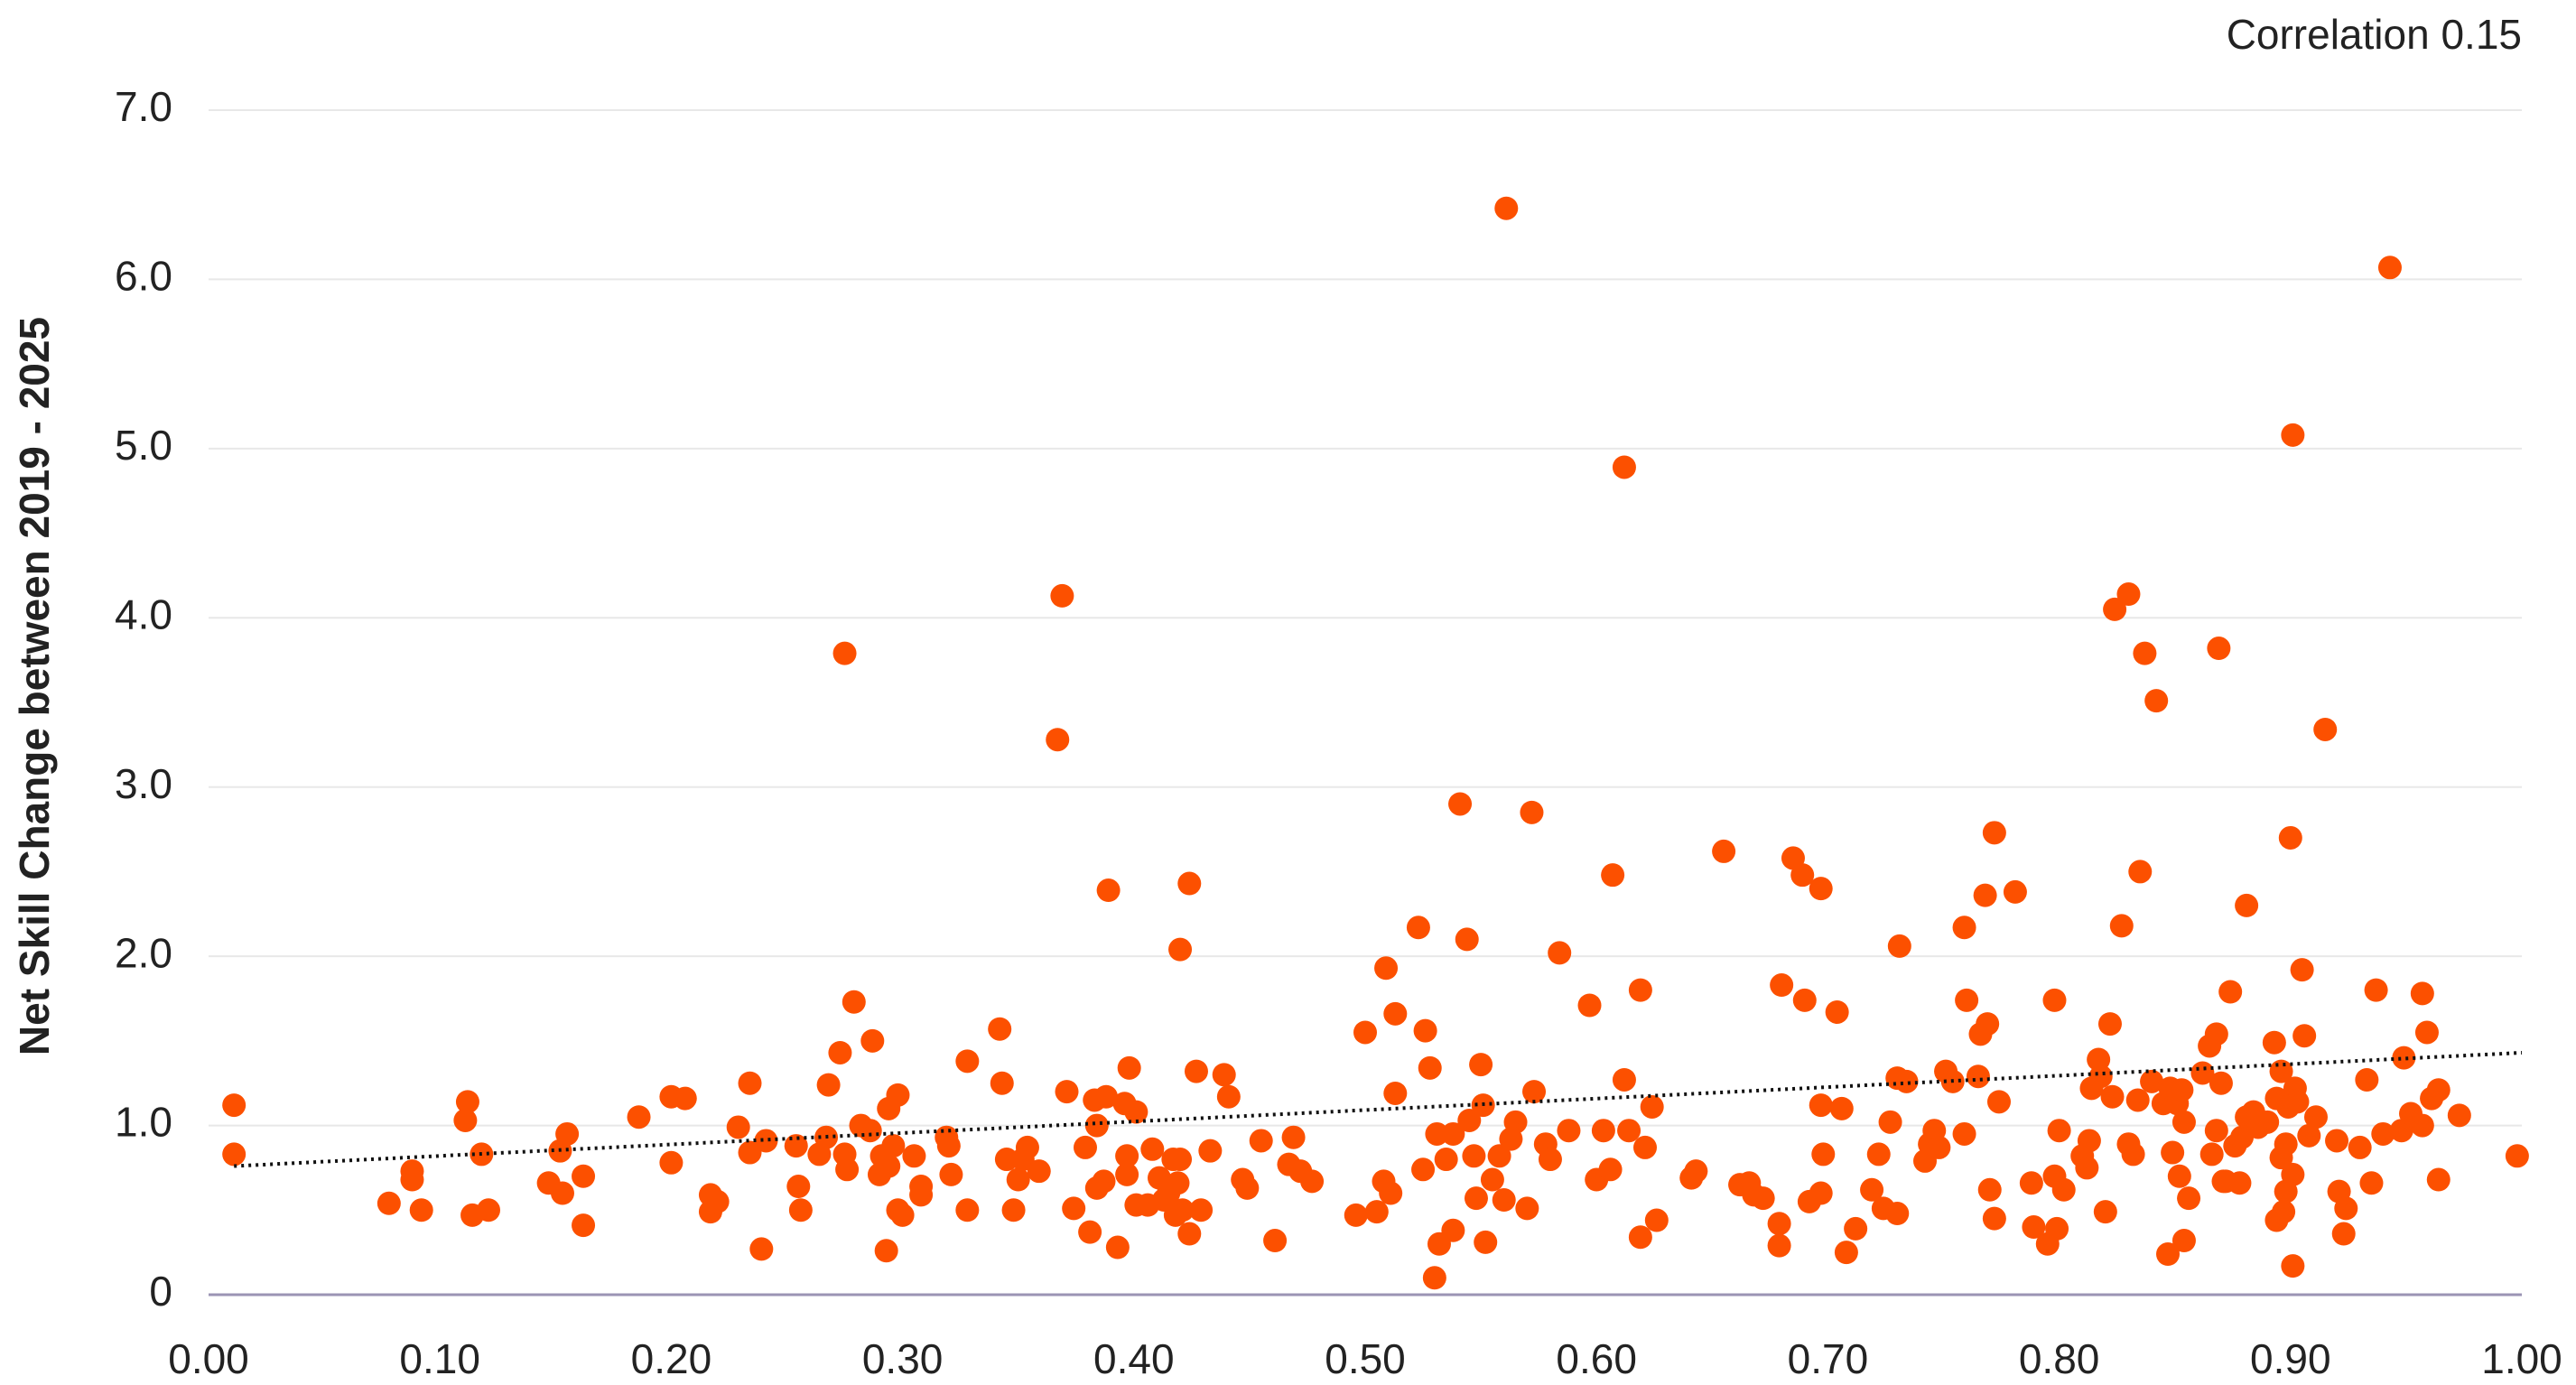 The width and height of the screenshot is (2576, 1385). What do you see at coordinates (143, 276) in the screenshot?
I see `y-tick-label: 6.0` at bounding box center [143, 276].